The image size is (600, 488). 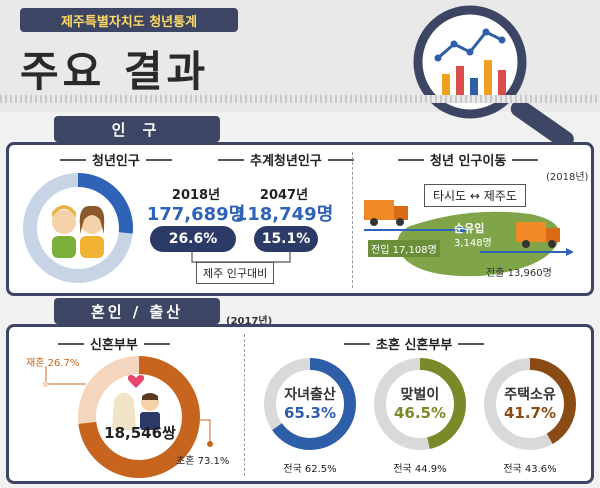 I want to click on page-title: 주요 결과, so click(x=115, y=71).